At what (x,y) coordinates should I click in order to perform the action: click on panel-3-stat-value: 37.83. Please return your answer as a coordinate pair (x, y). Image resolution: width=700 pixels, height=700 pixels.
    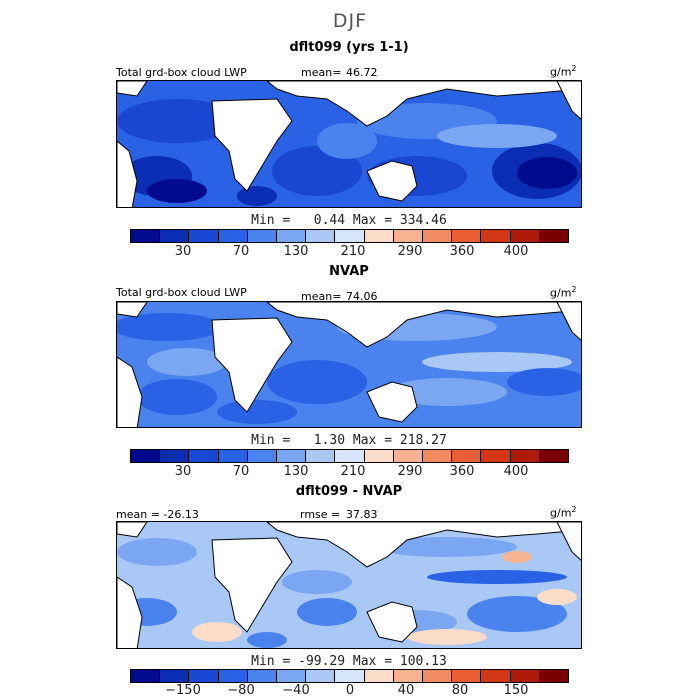
    Looking at the image, I should click on (362, 514).